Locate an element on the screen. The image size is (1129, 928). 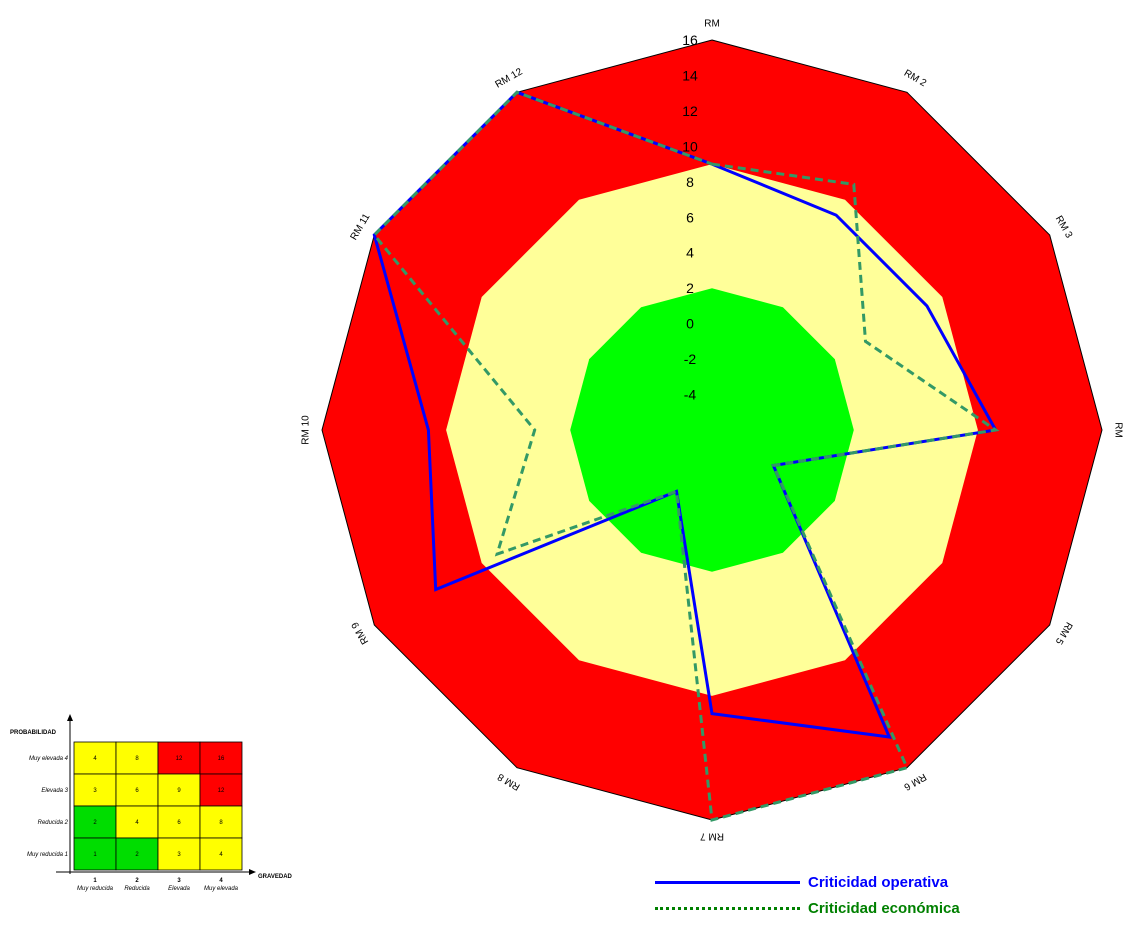
category-label: RM 3 is located at coordinates (1064, 227).